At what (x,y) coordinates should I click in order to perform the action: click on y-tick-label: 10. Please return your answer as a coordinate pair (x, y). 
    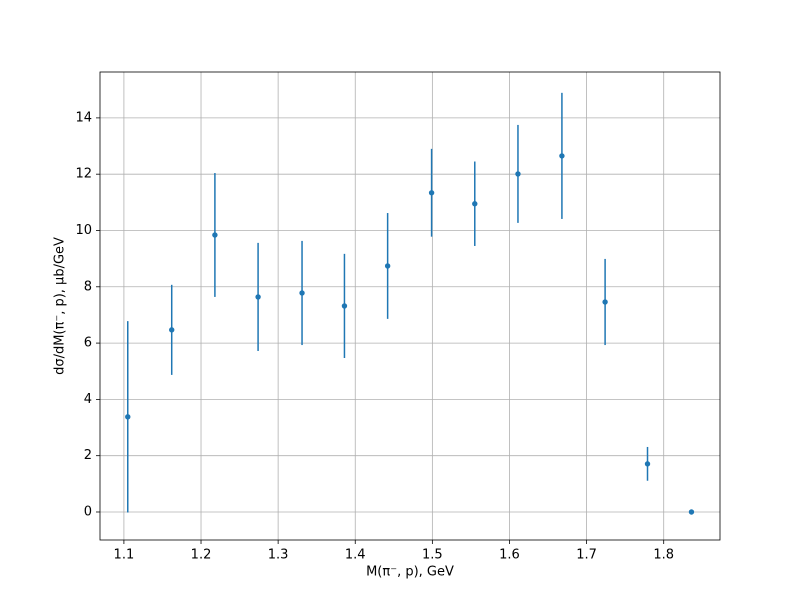
    Looking at the image, I should click on (83, 230).